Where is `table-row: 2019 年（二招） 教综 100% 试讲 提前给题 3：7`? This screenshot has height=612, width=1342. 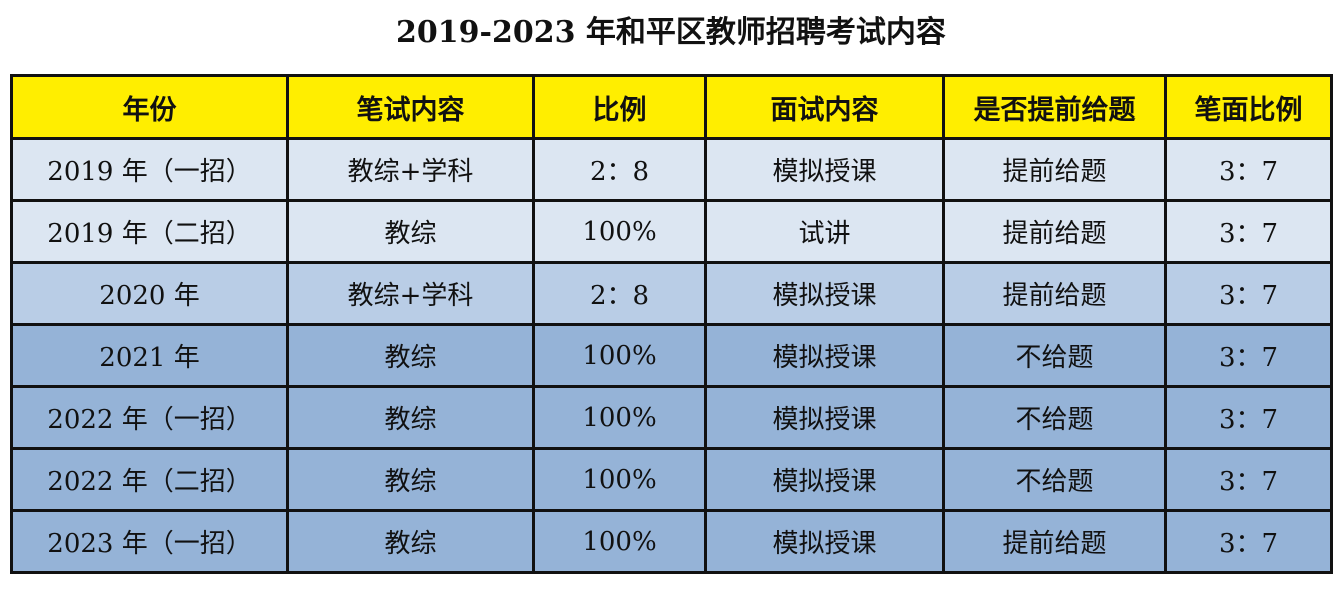 table-row: 2019 年（二招） 教综 100% 试讲 提前给题 3：7 is located at coordinates (671, 231).